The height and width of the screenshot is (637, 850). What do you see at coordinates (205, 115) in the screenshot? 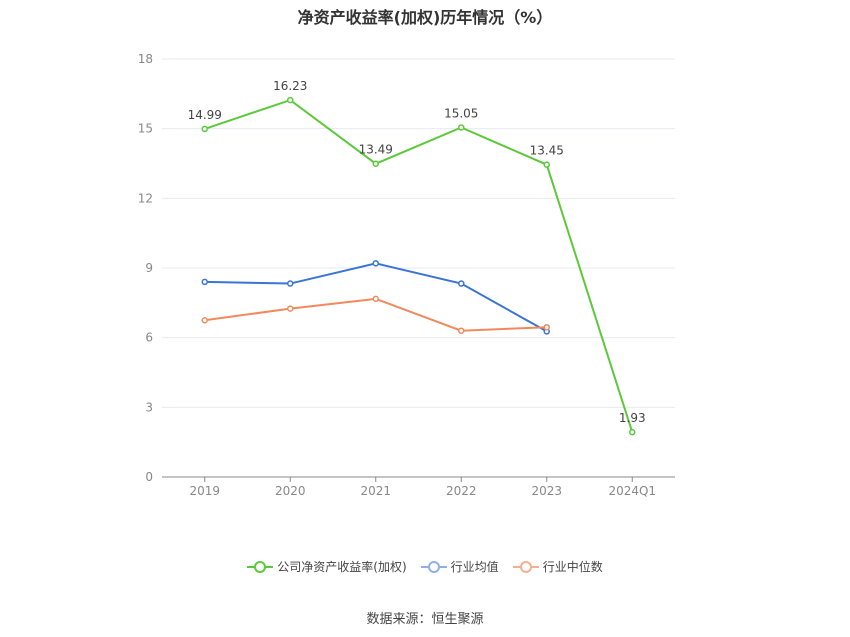
I see `data-label: 14.99` at bounding box center [205, 115].